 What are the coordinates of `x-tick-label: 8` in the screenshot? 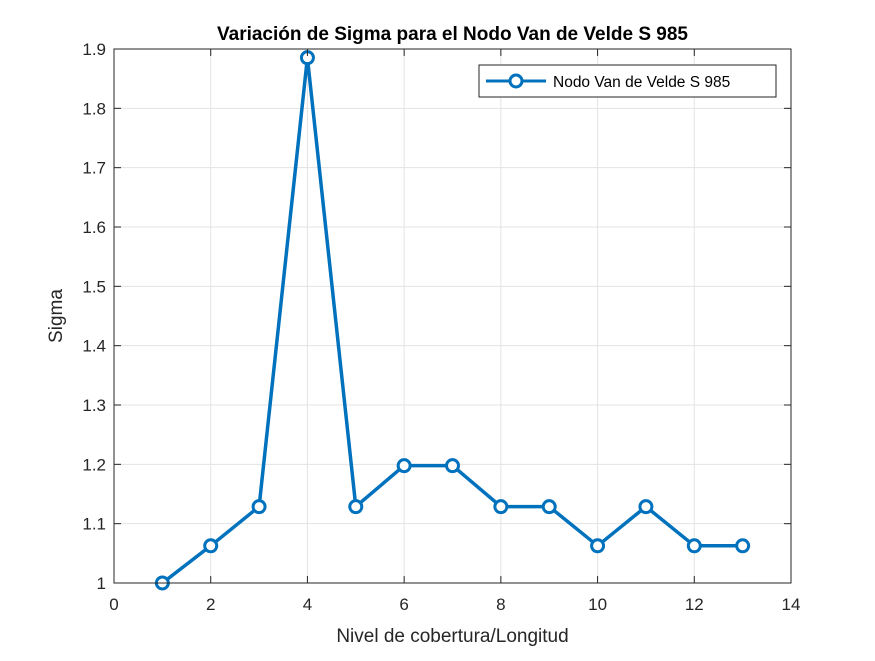 It's located at (500, 604).